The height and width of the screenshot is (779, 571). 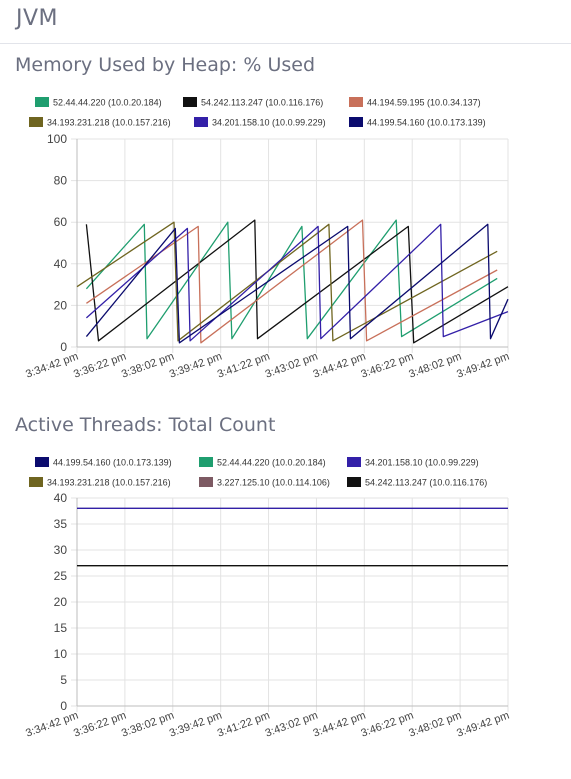 I want to click on y-tick-label: 5, so click(x=63, y=680).